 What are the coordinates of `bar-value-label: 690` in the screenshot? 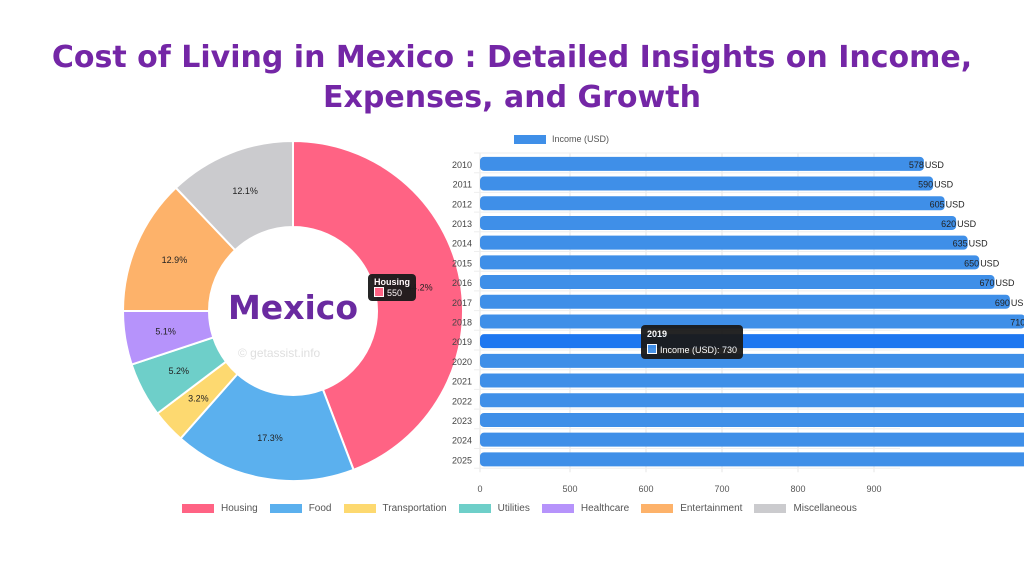 It's located at (1002, 303).